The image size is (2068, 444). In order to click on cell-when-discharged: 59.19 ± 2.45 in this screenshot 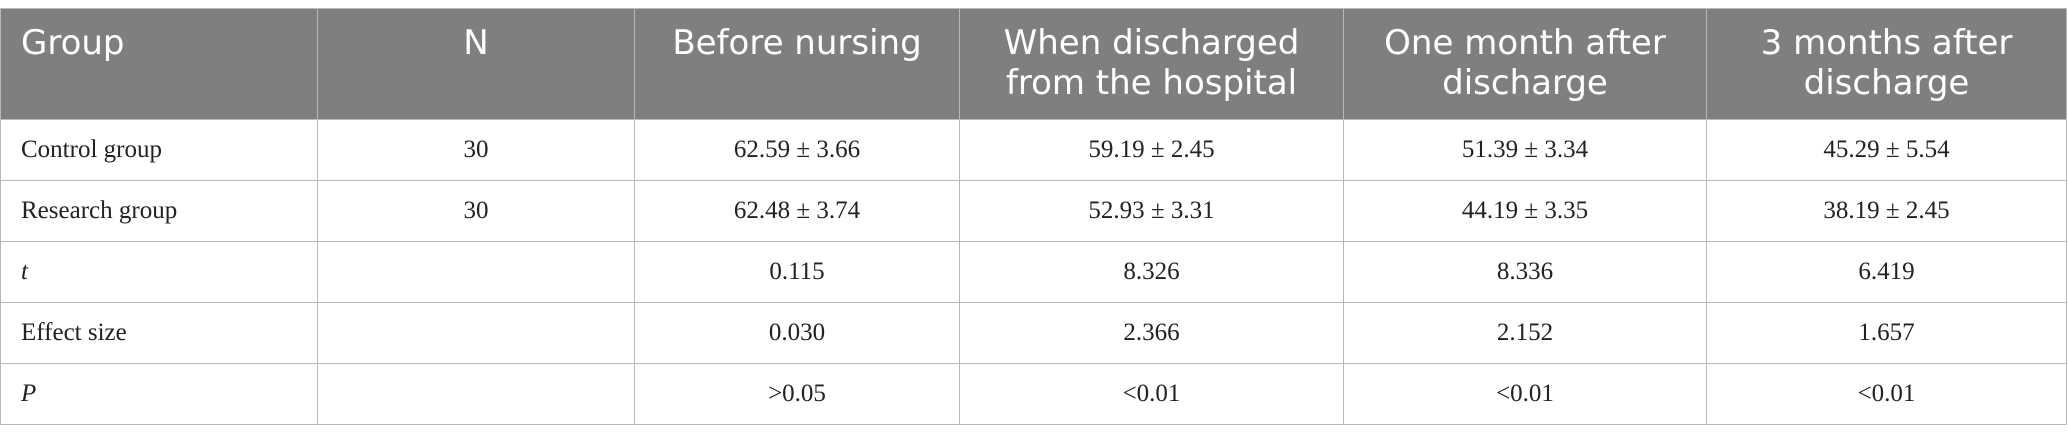, I will do `click(1151, 150)`.